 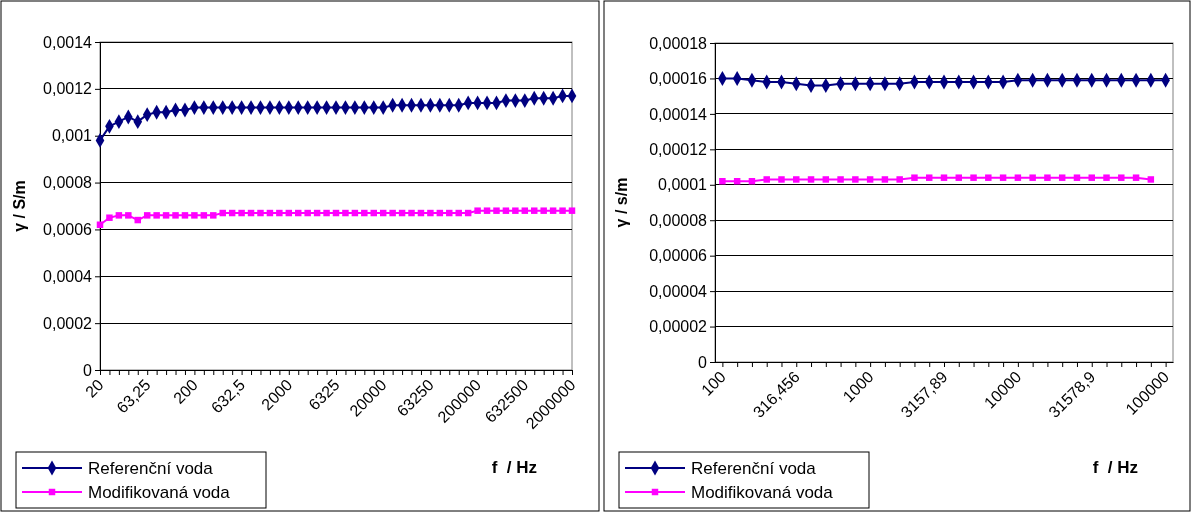 I want to click on y-tick-label: 0,00004, so click(x=678, y=291).